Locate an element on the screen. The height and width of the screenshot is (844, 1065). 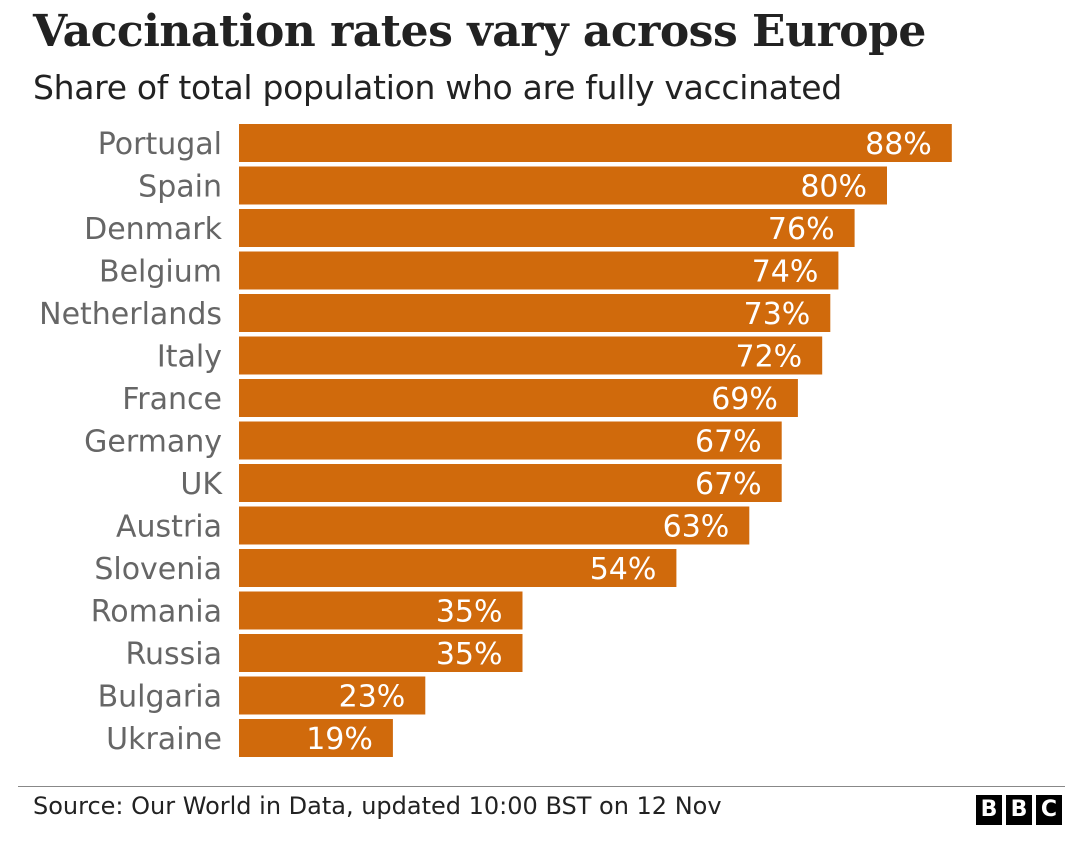
value-label-spain: 80% is located at coordinates (833, 187).